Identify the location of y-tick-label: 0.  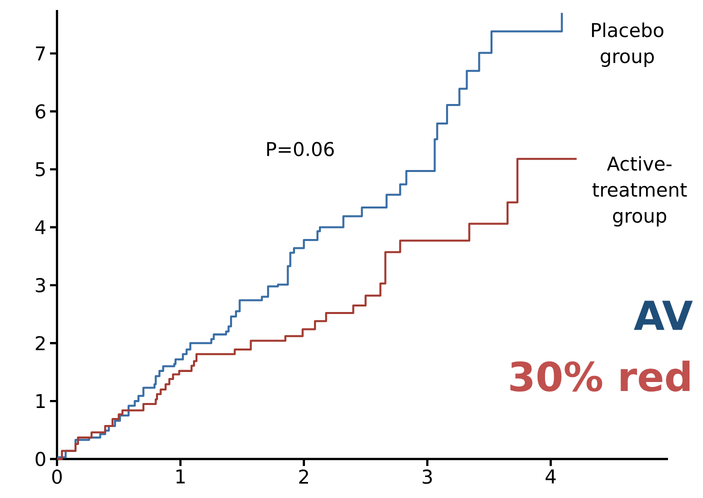
(41, 459).